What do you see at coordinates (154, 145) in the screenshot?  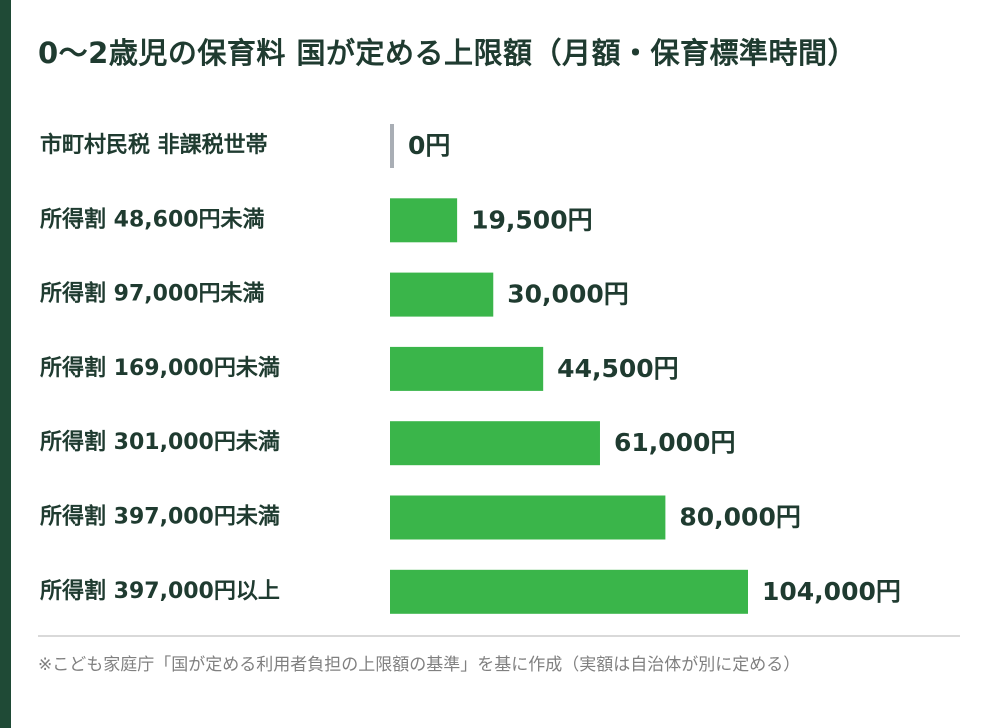 I see `category-label: 市町村民税 非課税世帯` at bounding box center [154, 145].